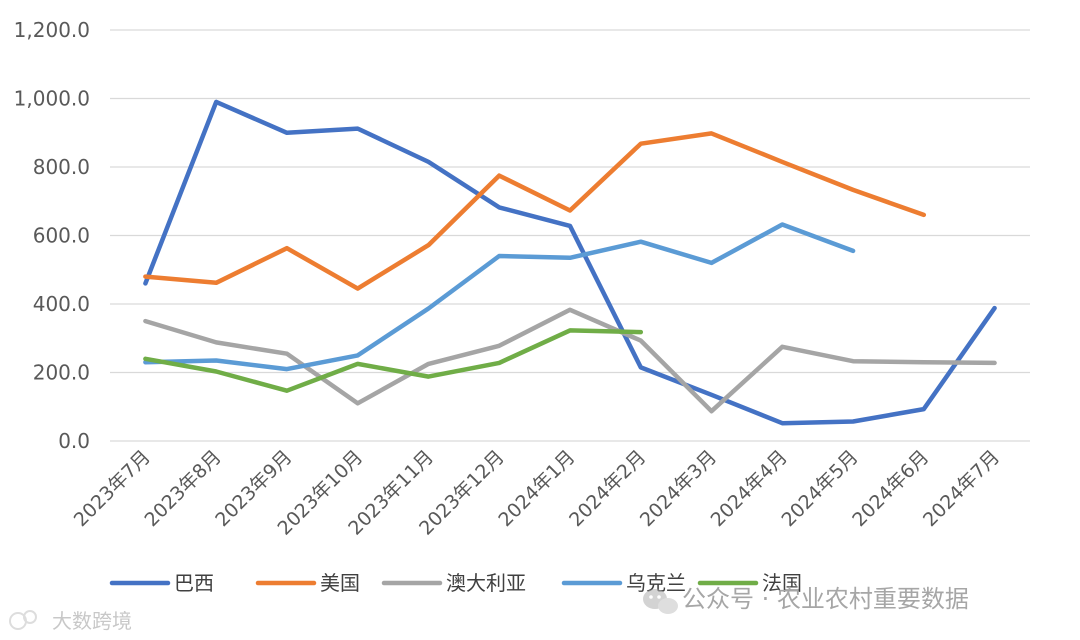 This screenshot has width=1080, height=640. Describe the element at coordinates (782, 583) in the screenshot. I see `legend-label: 法国` at that location.